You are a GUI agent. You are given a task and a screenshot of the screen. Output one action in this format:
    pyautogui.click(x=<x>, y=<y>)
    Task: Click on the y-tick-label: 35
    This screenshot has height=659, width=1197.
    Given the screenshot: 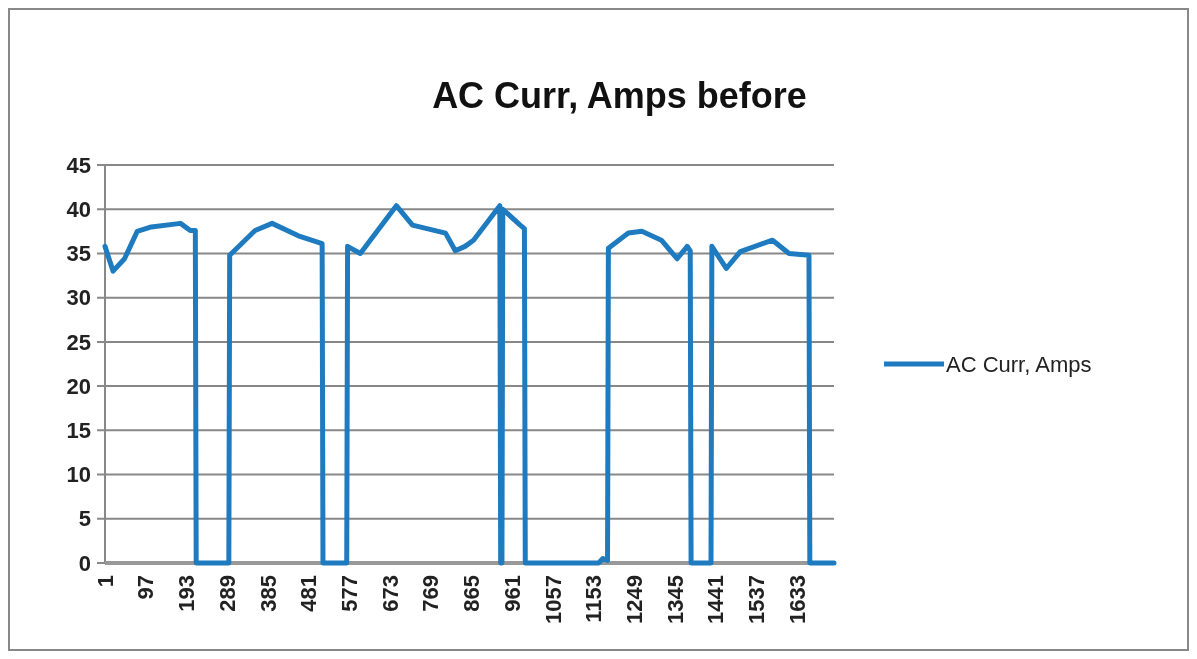 What is the action you would take?
    pyautogui.click(x=78, y=254)
    